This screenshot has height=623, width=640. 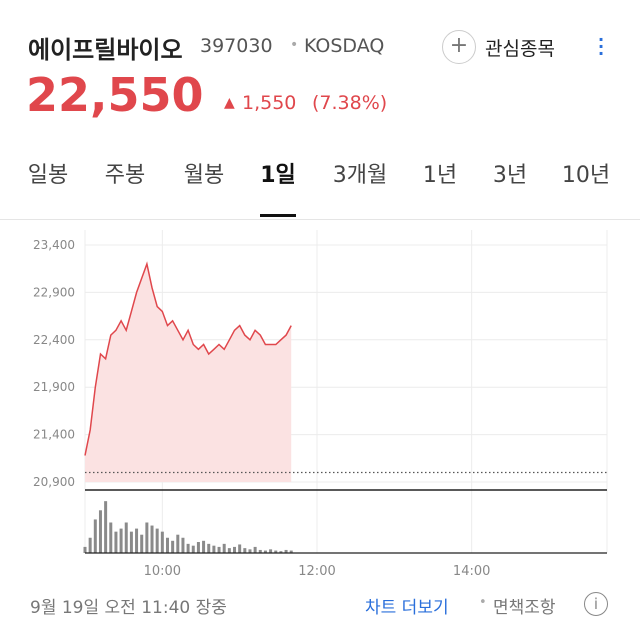 I want to click on x-tick-label: 12:00, so click(x=316, y=571).